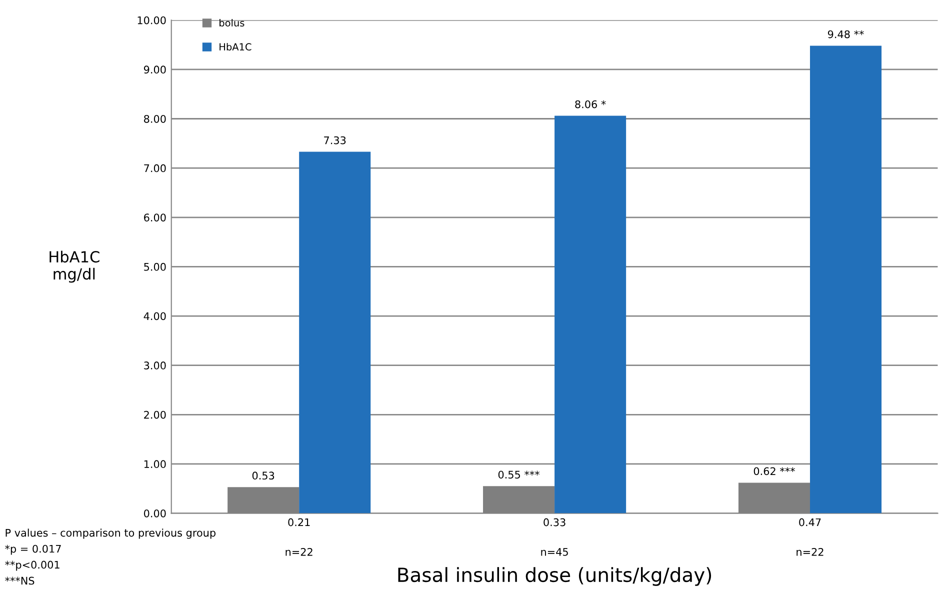  Describe the element at coordinates (155, 118) in the screenshot. I see `y-tick-label: 8.00` at that location.